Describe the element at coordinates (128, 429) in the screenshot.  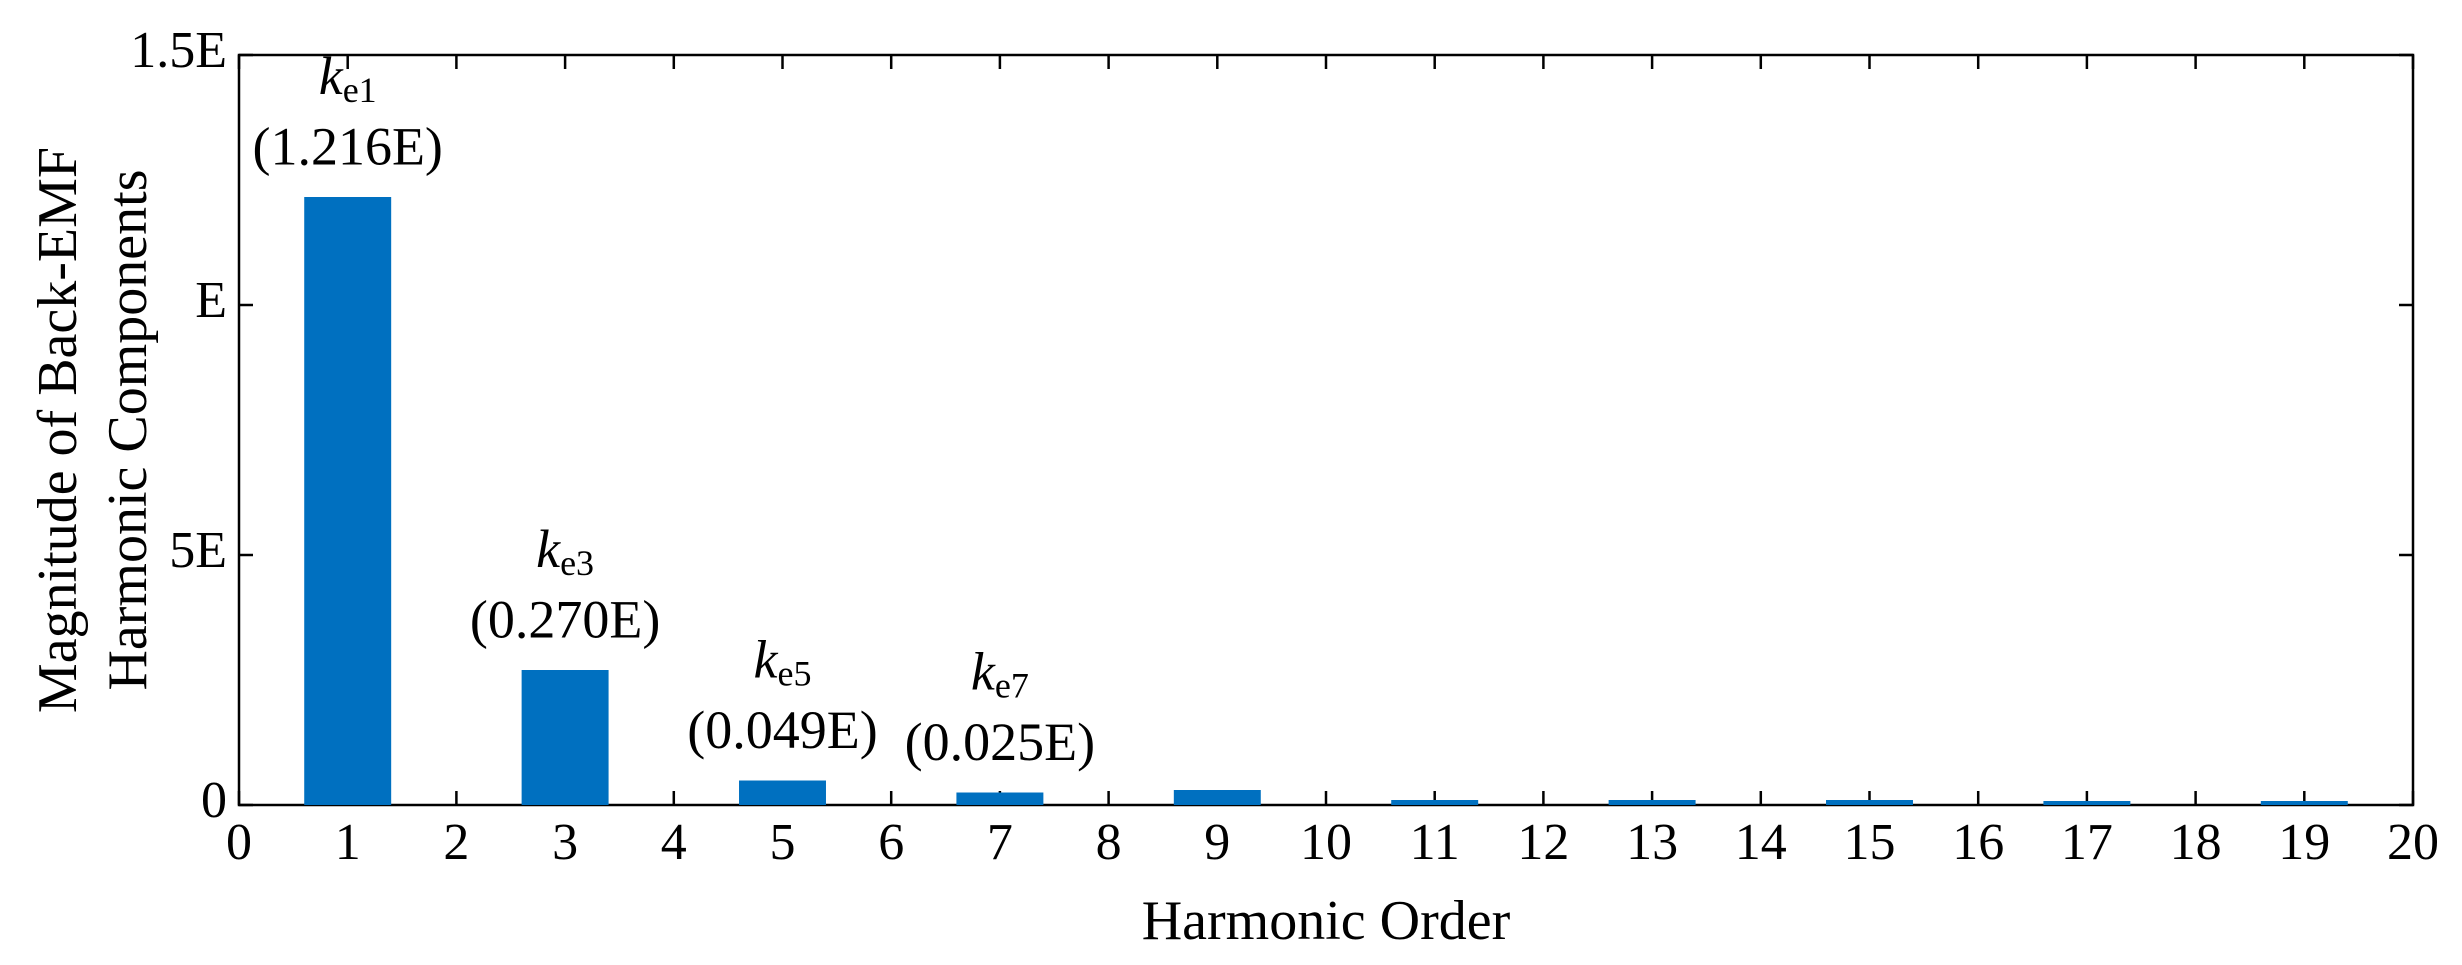
I see `y-axis-title: Harmonic Components` at that location.